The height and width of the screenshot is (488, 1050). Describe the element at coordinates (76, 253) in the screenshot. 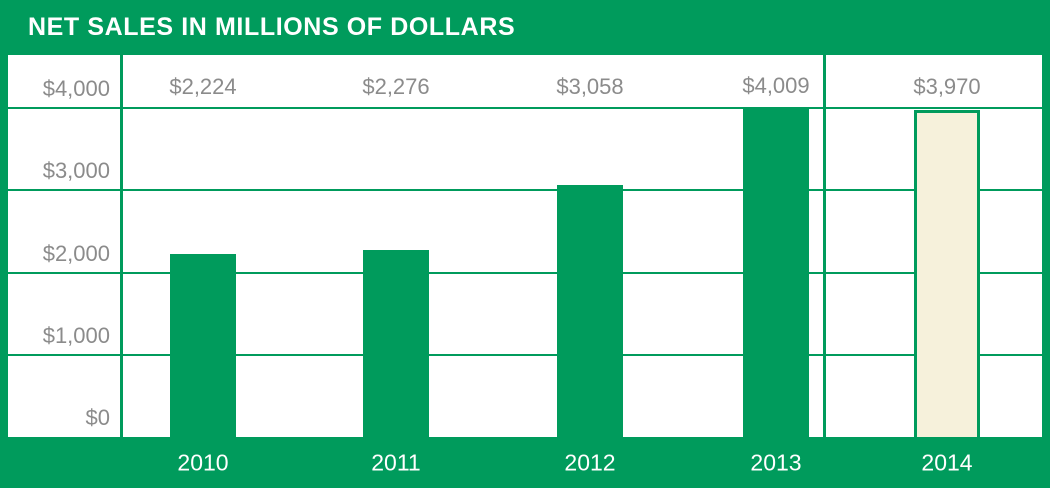

I see `y-axis-tick-label: $2,000` at that location.